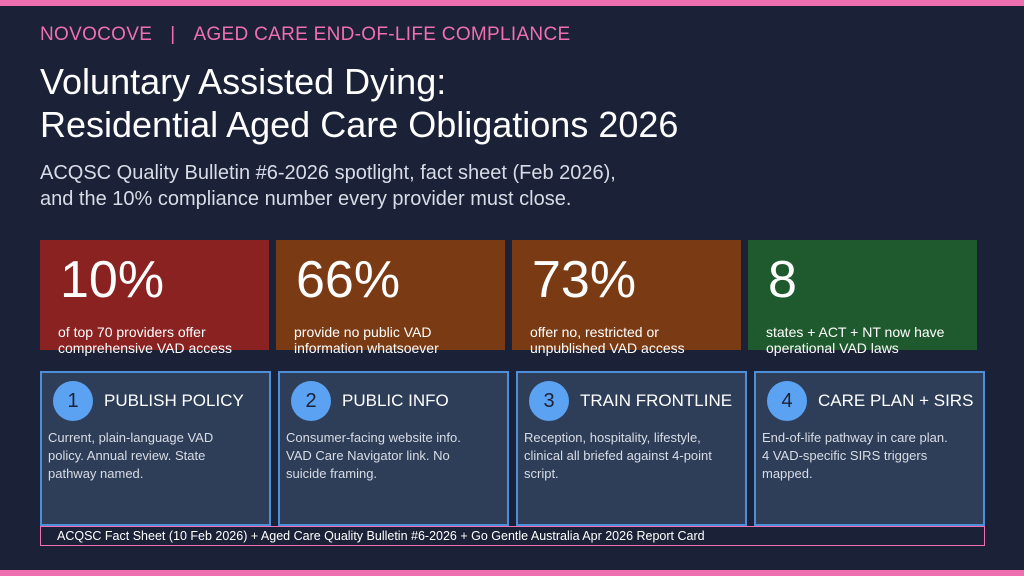 This screenshot has height=576, width=1024. What do you see at coordinates (348, 280) in the screenshot?
I see `stat-value: 66%` at bounding box center [348, 280].